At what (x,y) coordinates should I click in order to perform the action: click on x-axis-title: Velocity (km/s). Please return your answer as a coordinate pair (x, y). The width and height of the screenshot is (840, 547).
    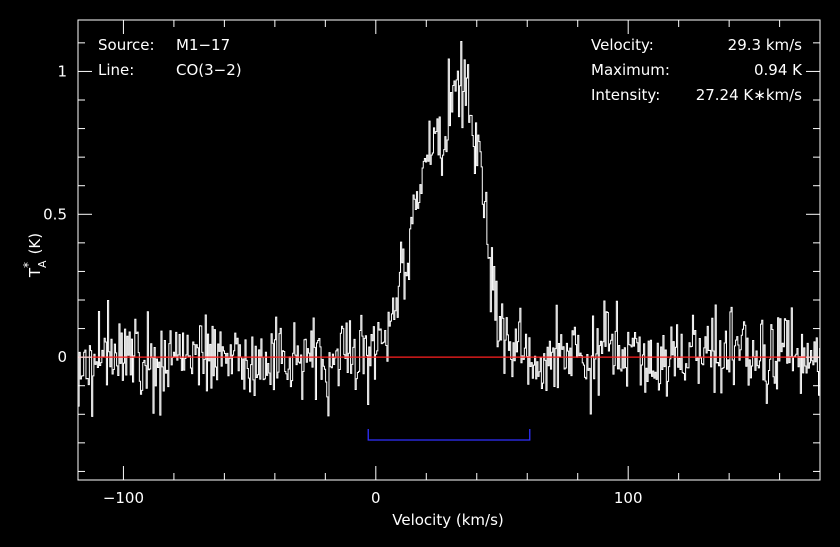
    Looking at the image, I should click on (447, 520).